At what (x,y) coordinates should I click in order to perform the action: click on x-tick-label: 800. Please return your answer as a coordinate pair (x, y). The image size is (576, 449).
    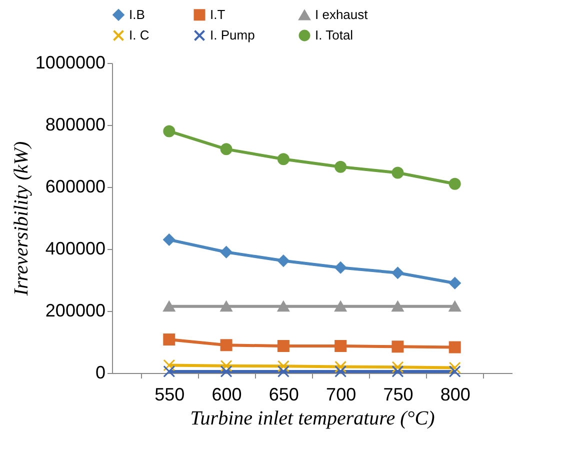
    Looking at the image, I should click on (455, 394).